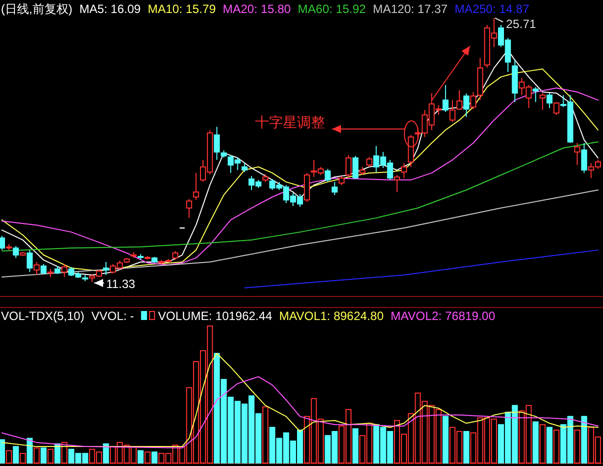 This screenshot has width=603, height=466. I want to click on chart-title: VOL-TDX(5,10), so click(42, 316).